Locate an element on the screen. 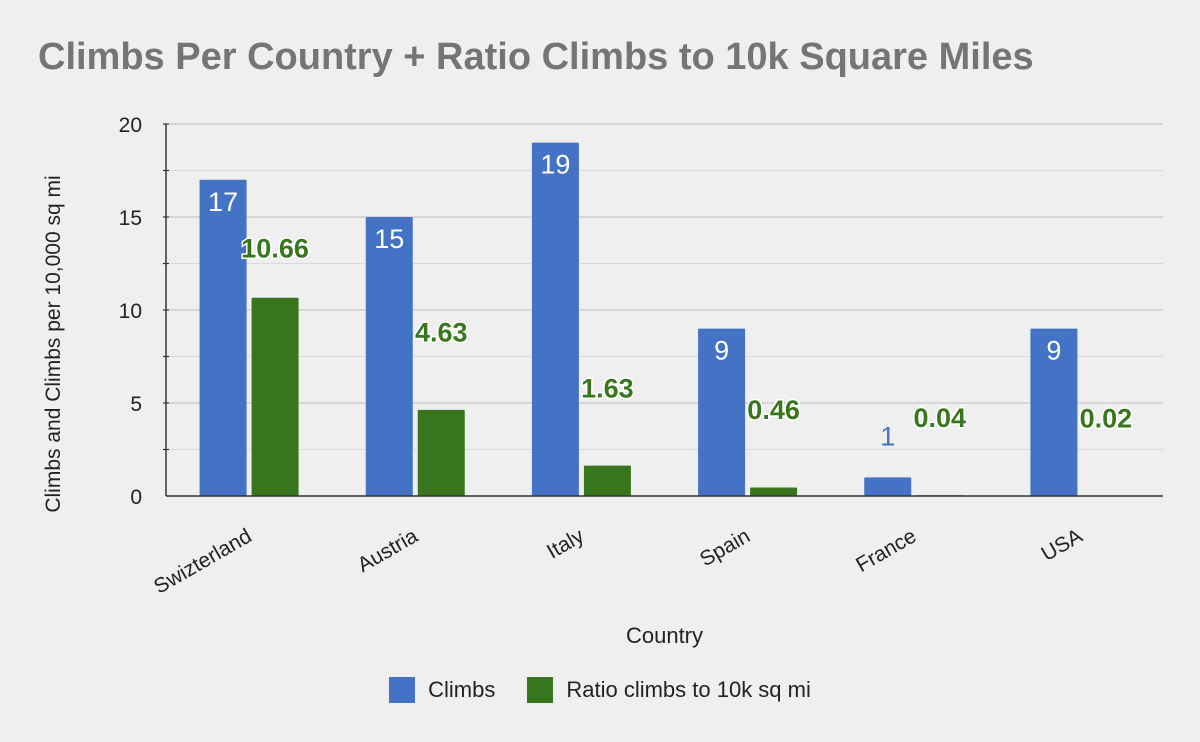 The image size is (1200, 742). x-axis-title: Country is located at coordinates (664, 635).